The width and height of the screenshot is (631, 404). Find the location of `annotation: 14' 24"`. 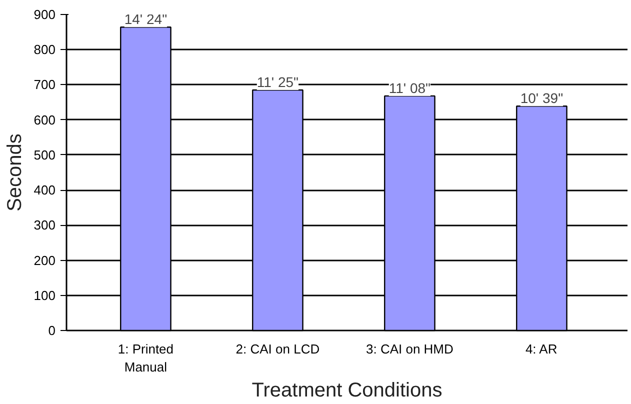

annotation: 14' 24" is located at coordinates (146, 19).